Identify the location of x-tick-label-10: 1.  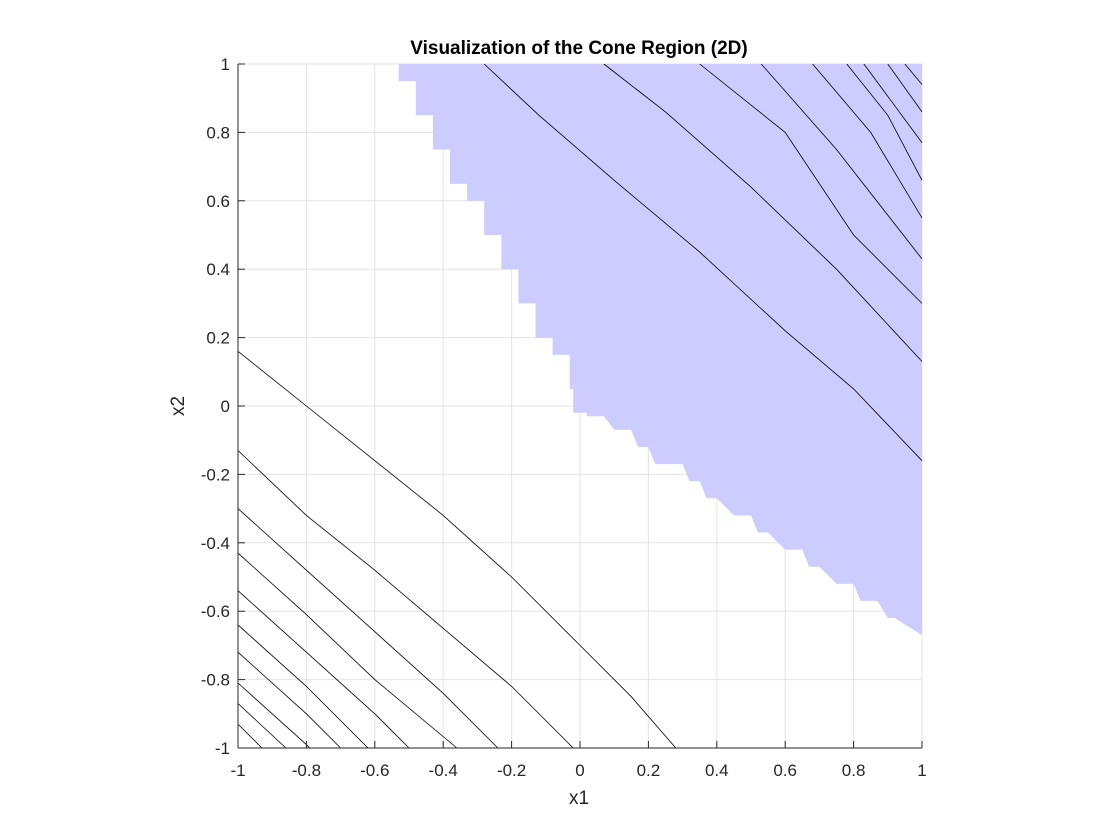
(921, 770).